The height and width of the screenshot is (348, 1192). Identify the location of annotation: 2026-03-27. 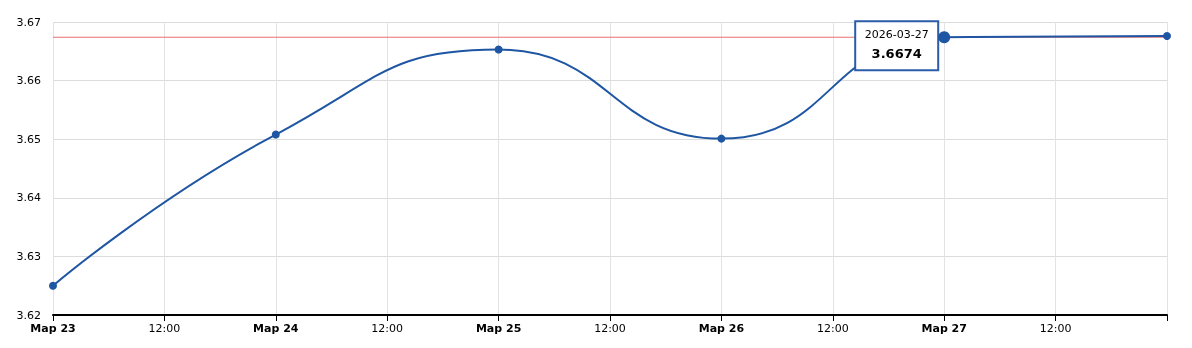
(896, 34).